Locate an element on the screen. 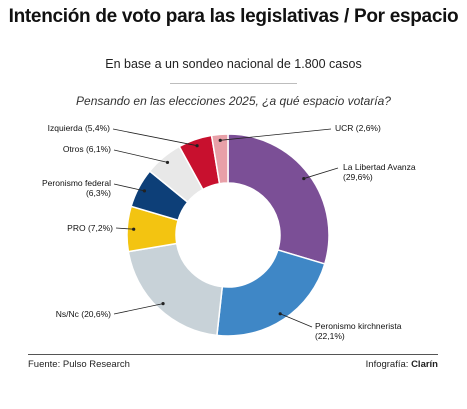  label-la-libertad-avanza: La Libertad Avanza (29,6%) is located at coordinates (379, 172).